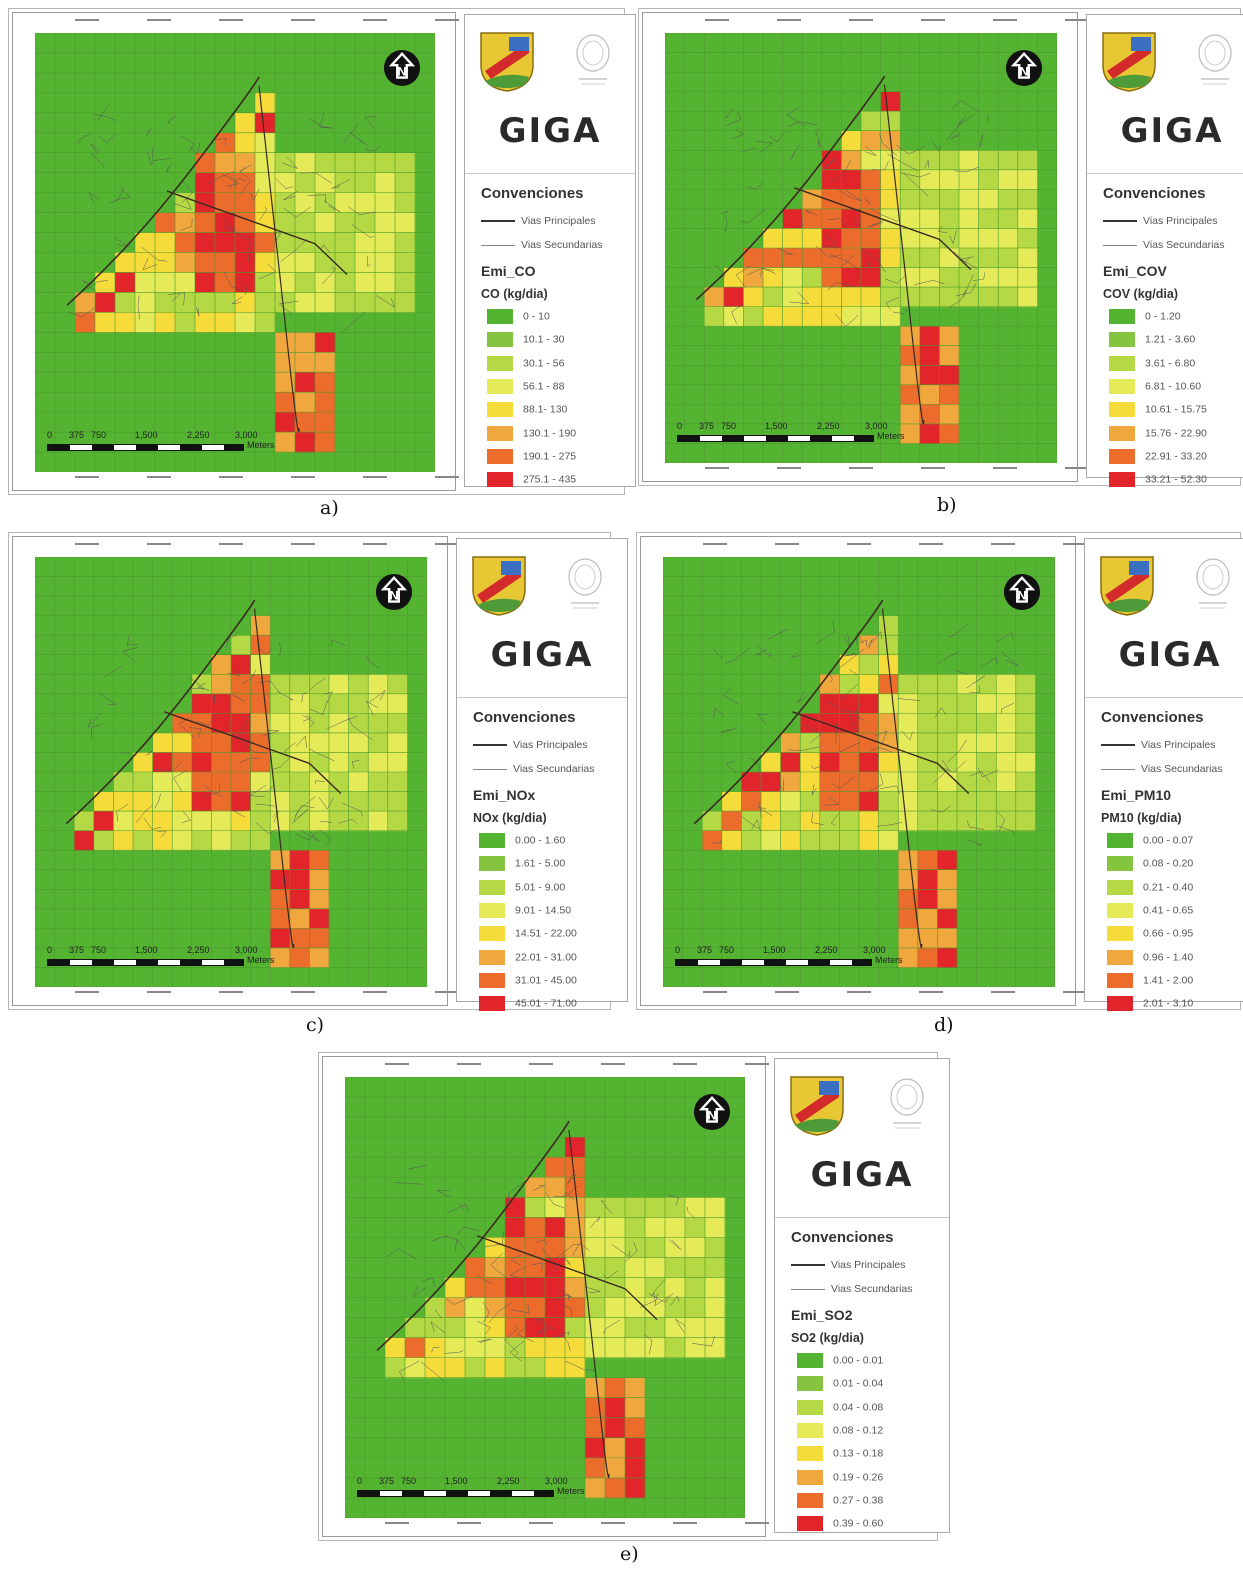 This screenshot has height=1574, width=1243. Describe the element at coordinates (875, 995) in the screenshot. I see `coordinate-ticks` at that location.